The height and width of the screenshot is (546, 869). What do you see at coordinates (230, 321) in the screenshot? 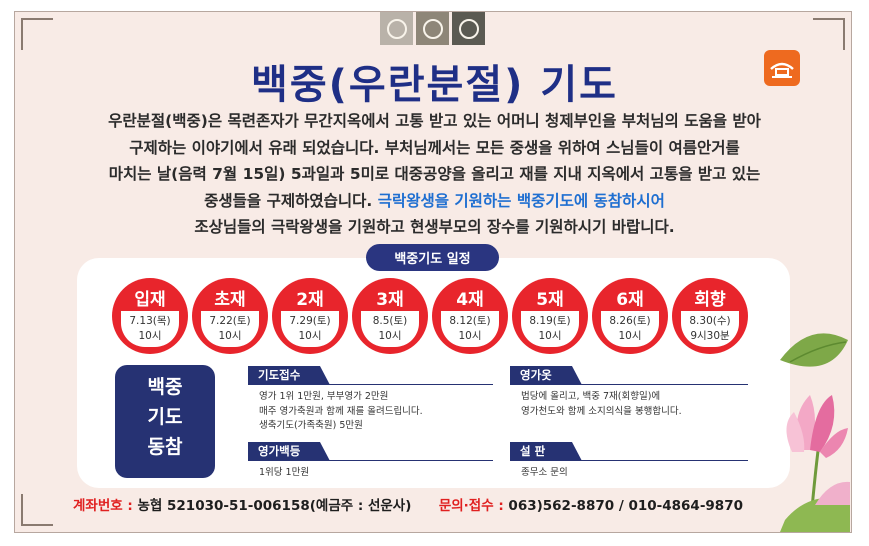
I see `ritual-date: 7.22(토)` at bounding box center [230, 321].